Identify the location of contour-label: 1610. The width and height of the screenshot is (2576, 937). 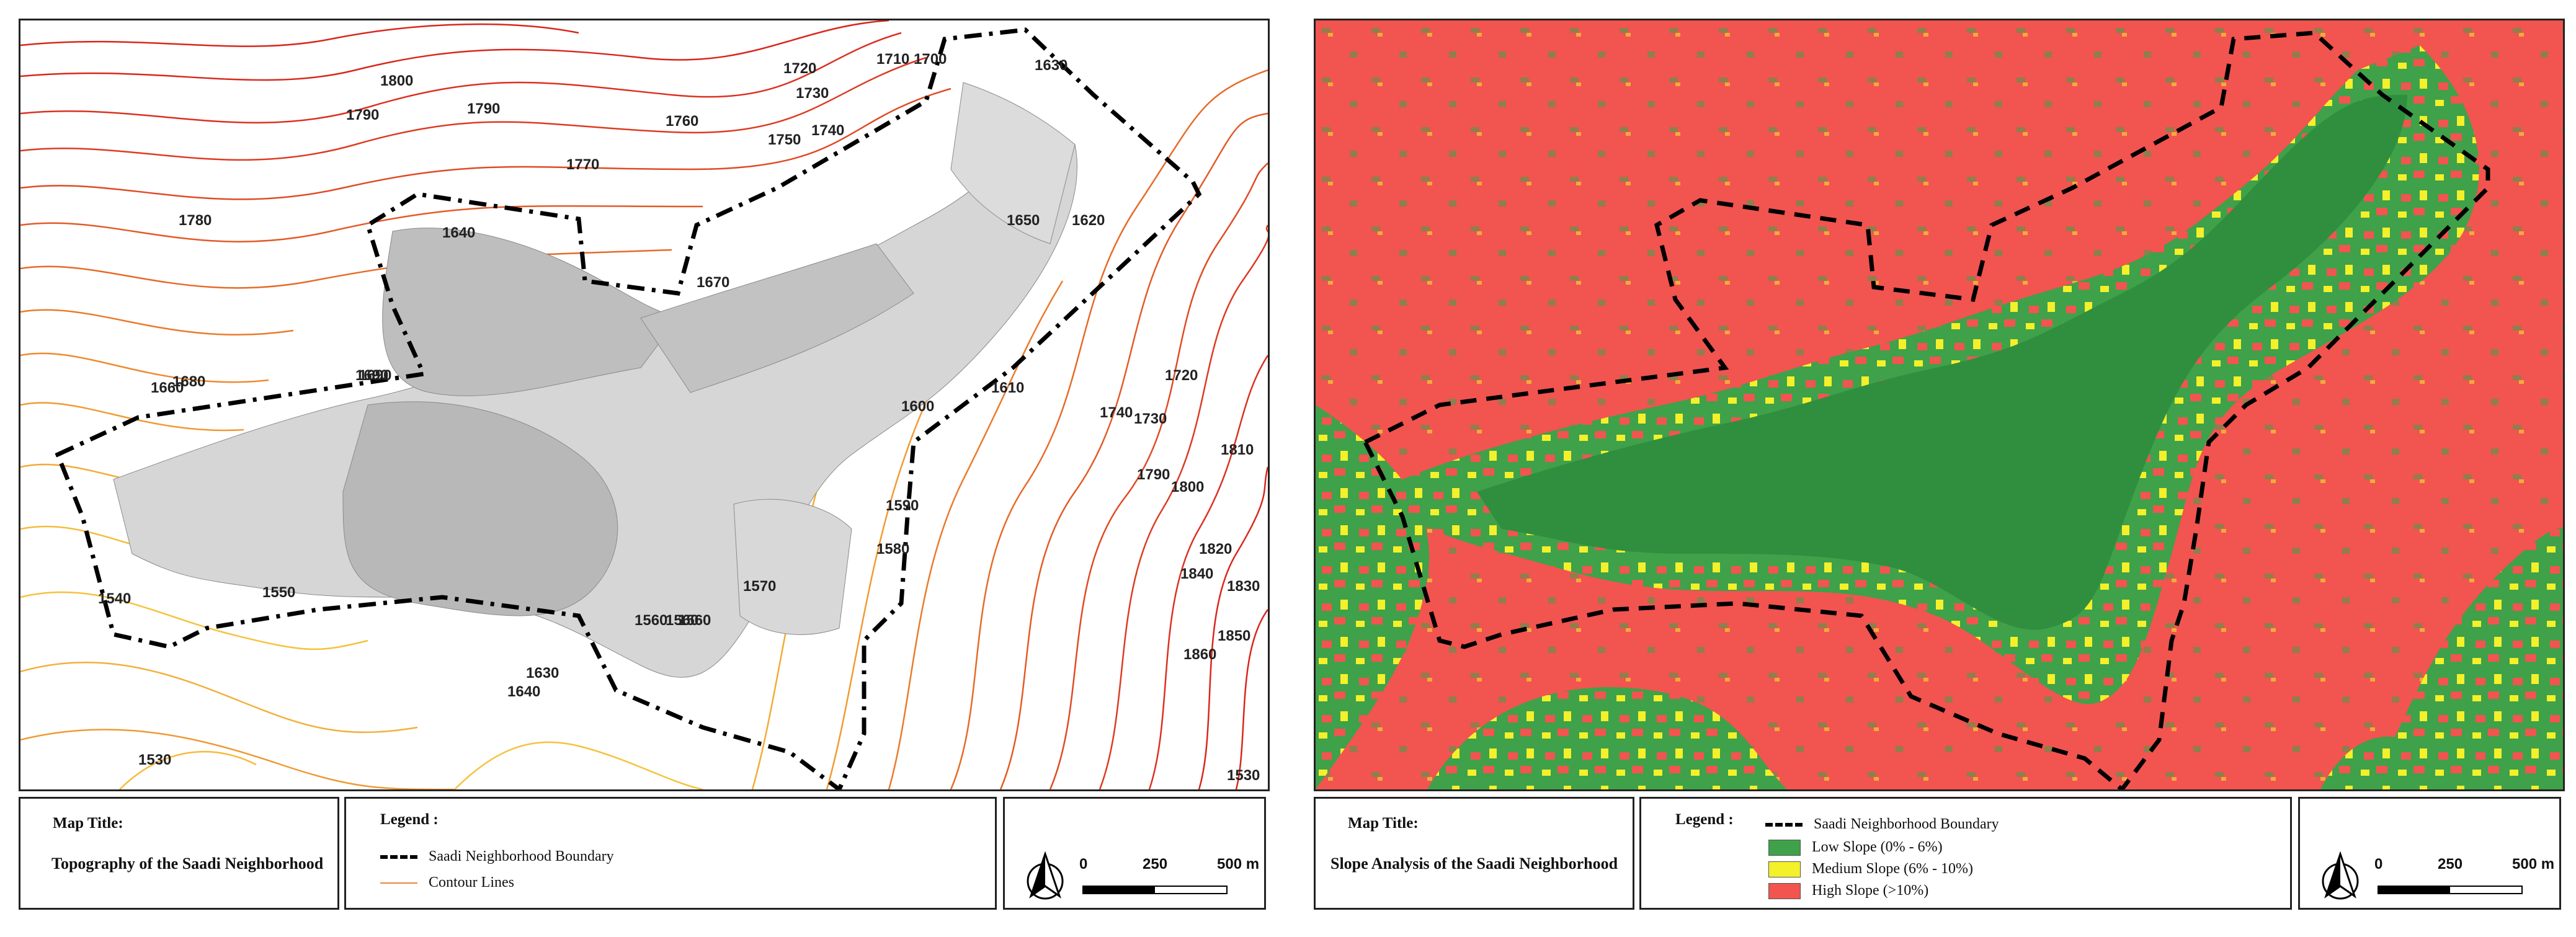
(1007, 388).